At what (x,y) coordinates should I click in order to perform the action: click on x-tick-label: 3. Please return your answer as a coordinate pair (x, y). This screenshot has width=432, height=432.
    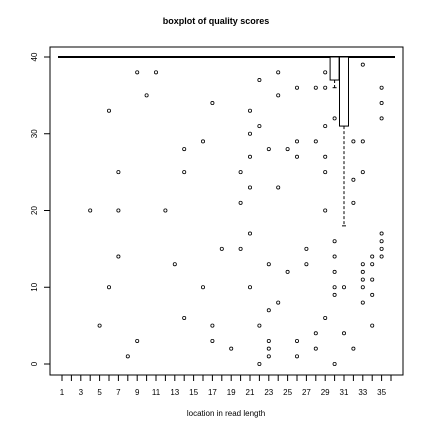
    Looking at the image, I should click on (81, 392).